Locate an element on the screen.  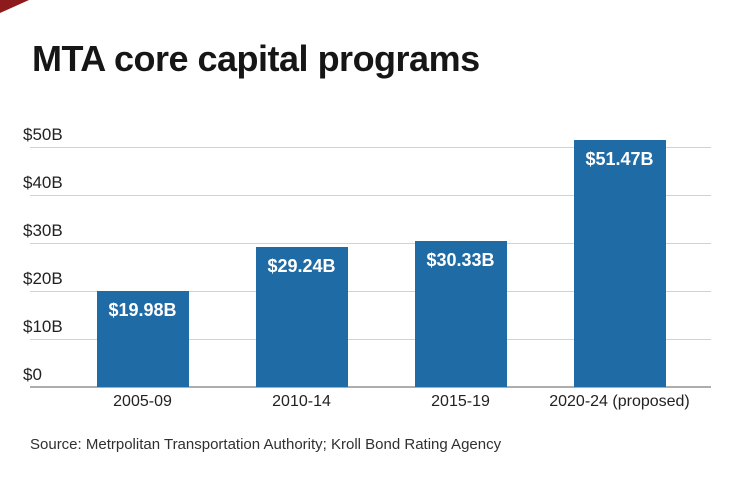
y-axis-tick-label: $10B is located at coordinates (43, 326).